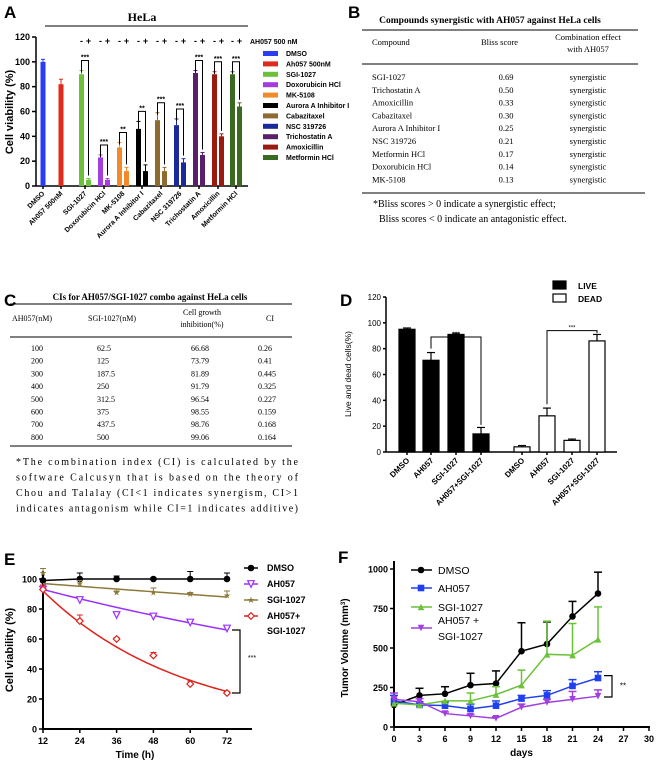 The height and width of the screenshot is (767, 657). Describe the element at coordinates (25, 87) in the screenshot. I see `y-tick-label: 80` at that location.